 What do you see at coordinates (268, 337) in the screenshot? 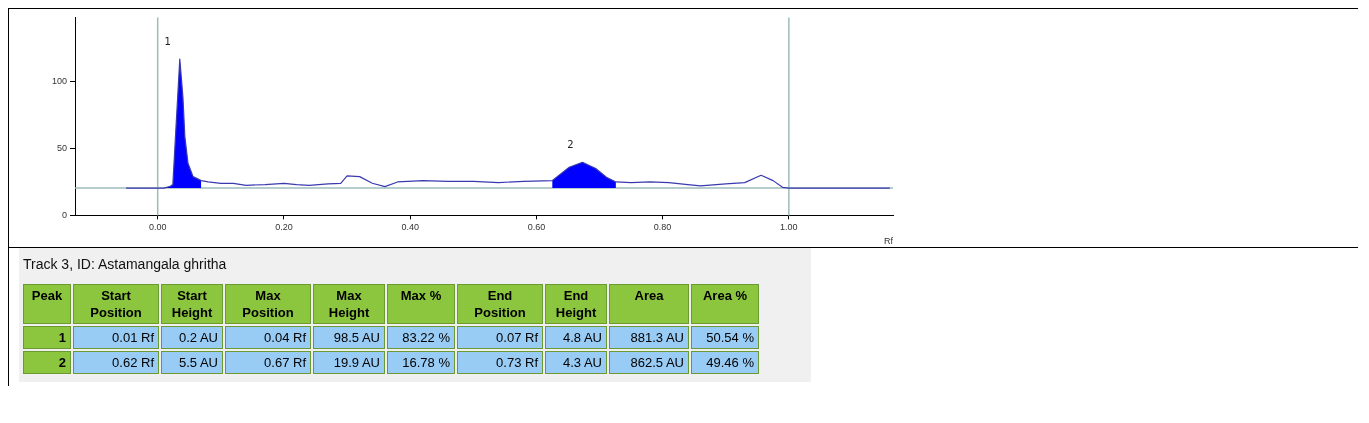
I see `text: 0.04 Rf` at bounding box center [268, 337].